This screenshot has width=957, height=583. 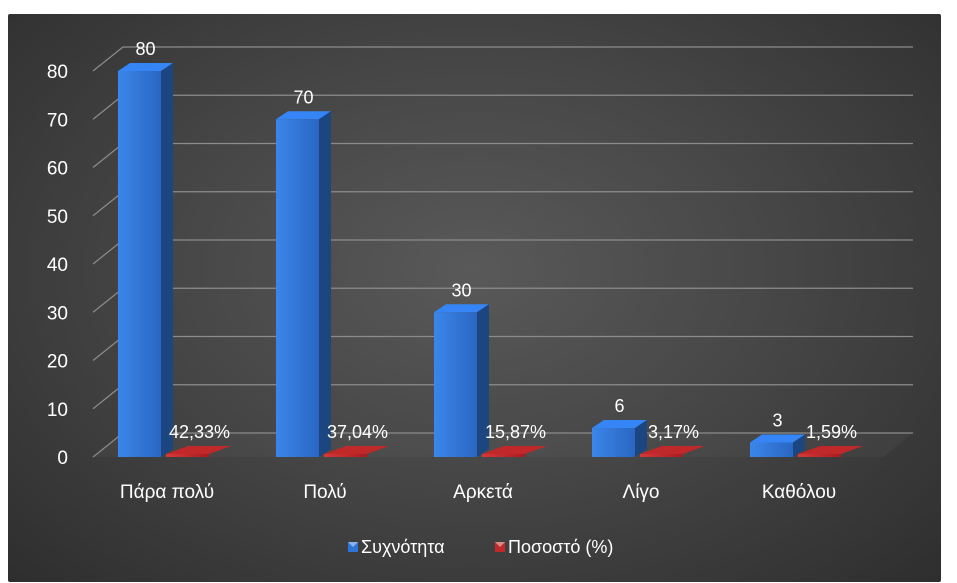 I want to click on y-tick-label: 0, so click(x=62, y=458).